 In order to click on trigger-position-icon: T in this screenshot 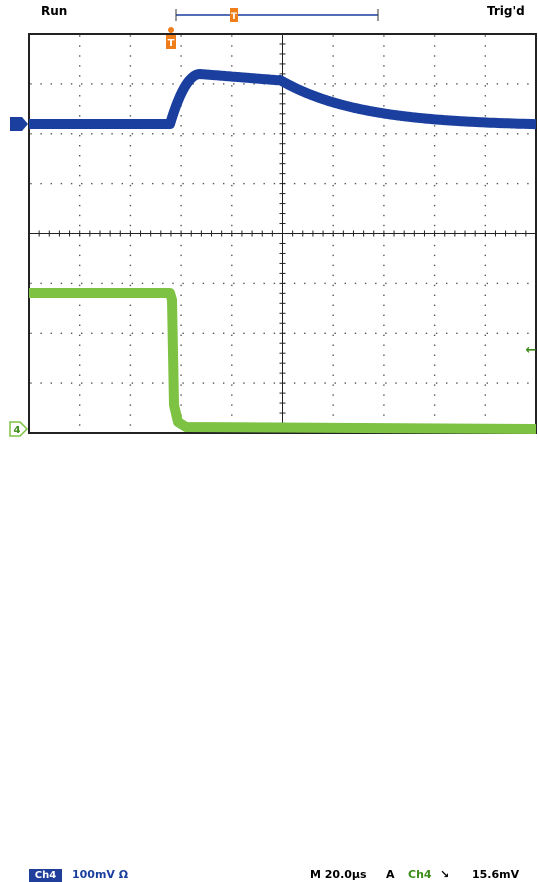, I will do `click(234, 15)`.